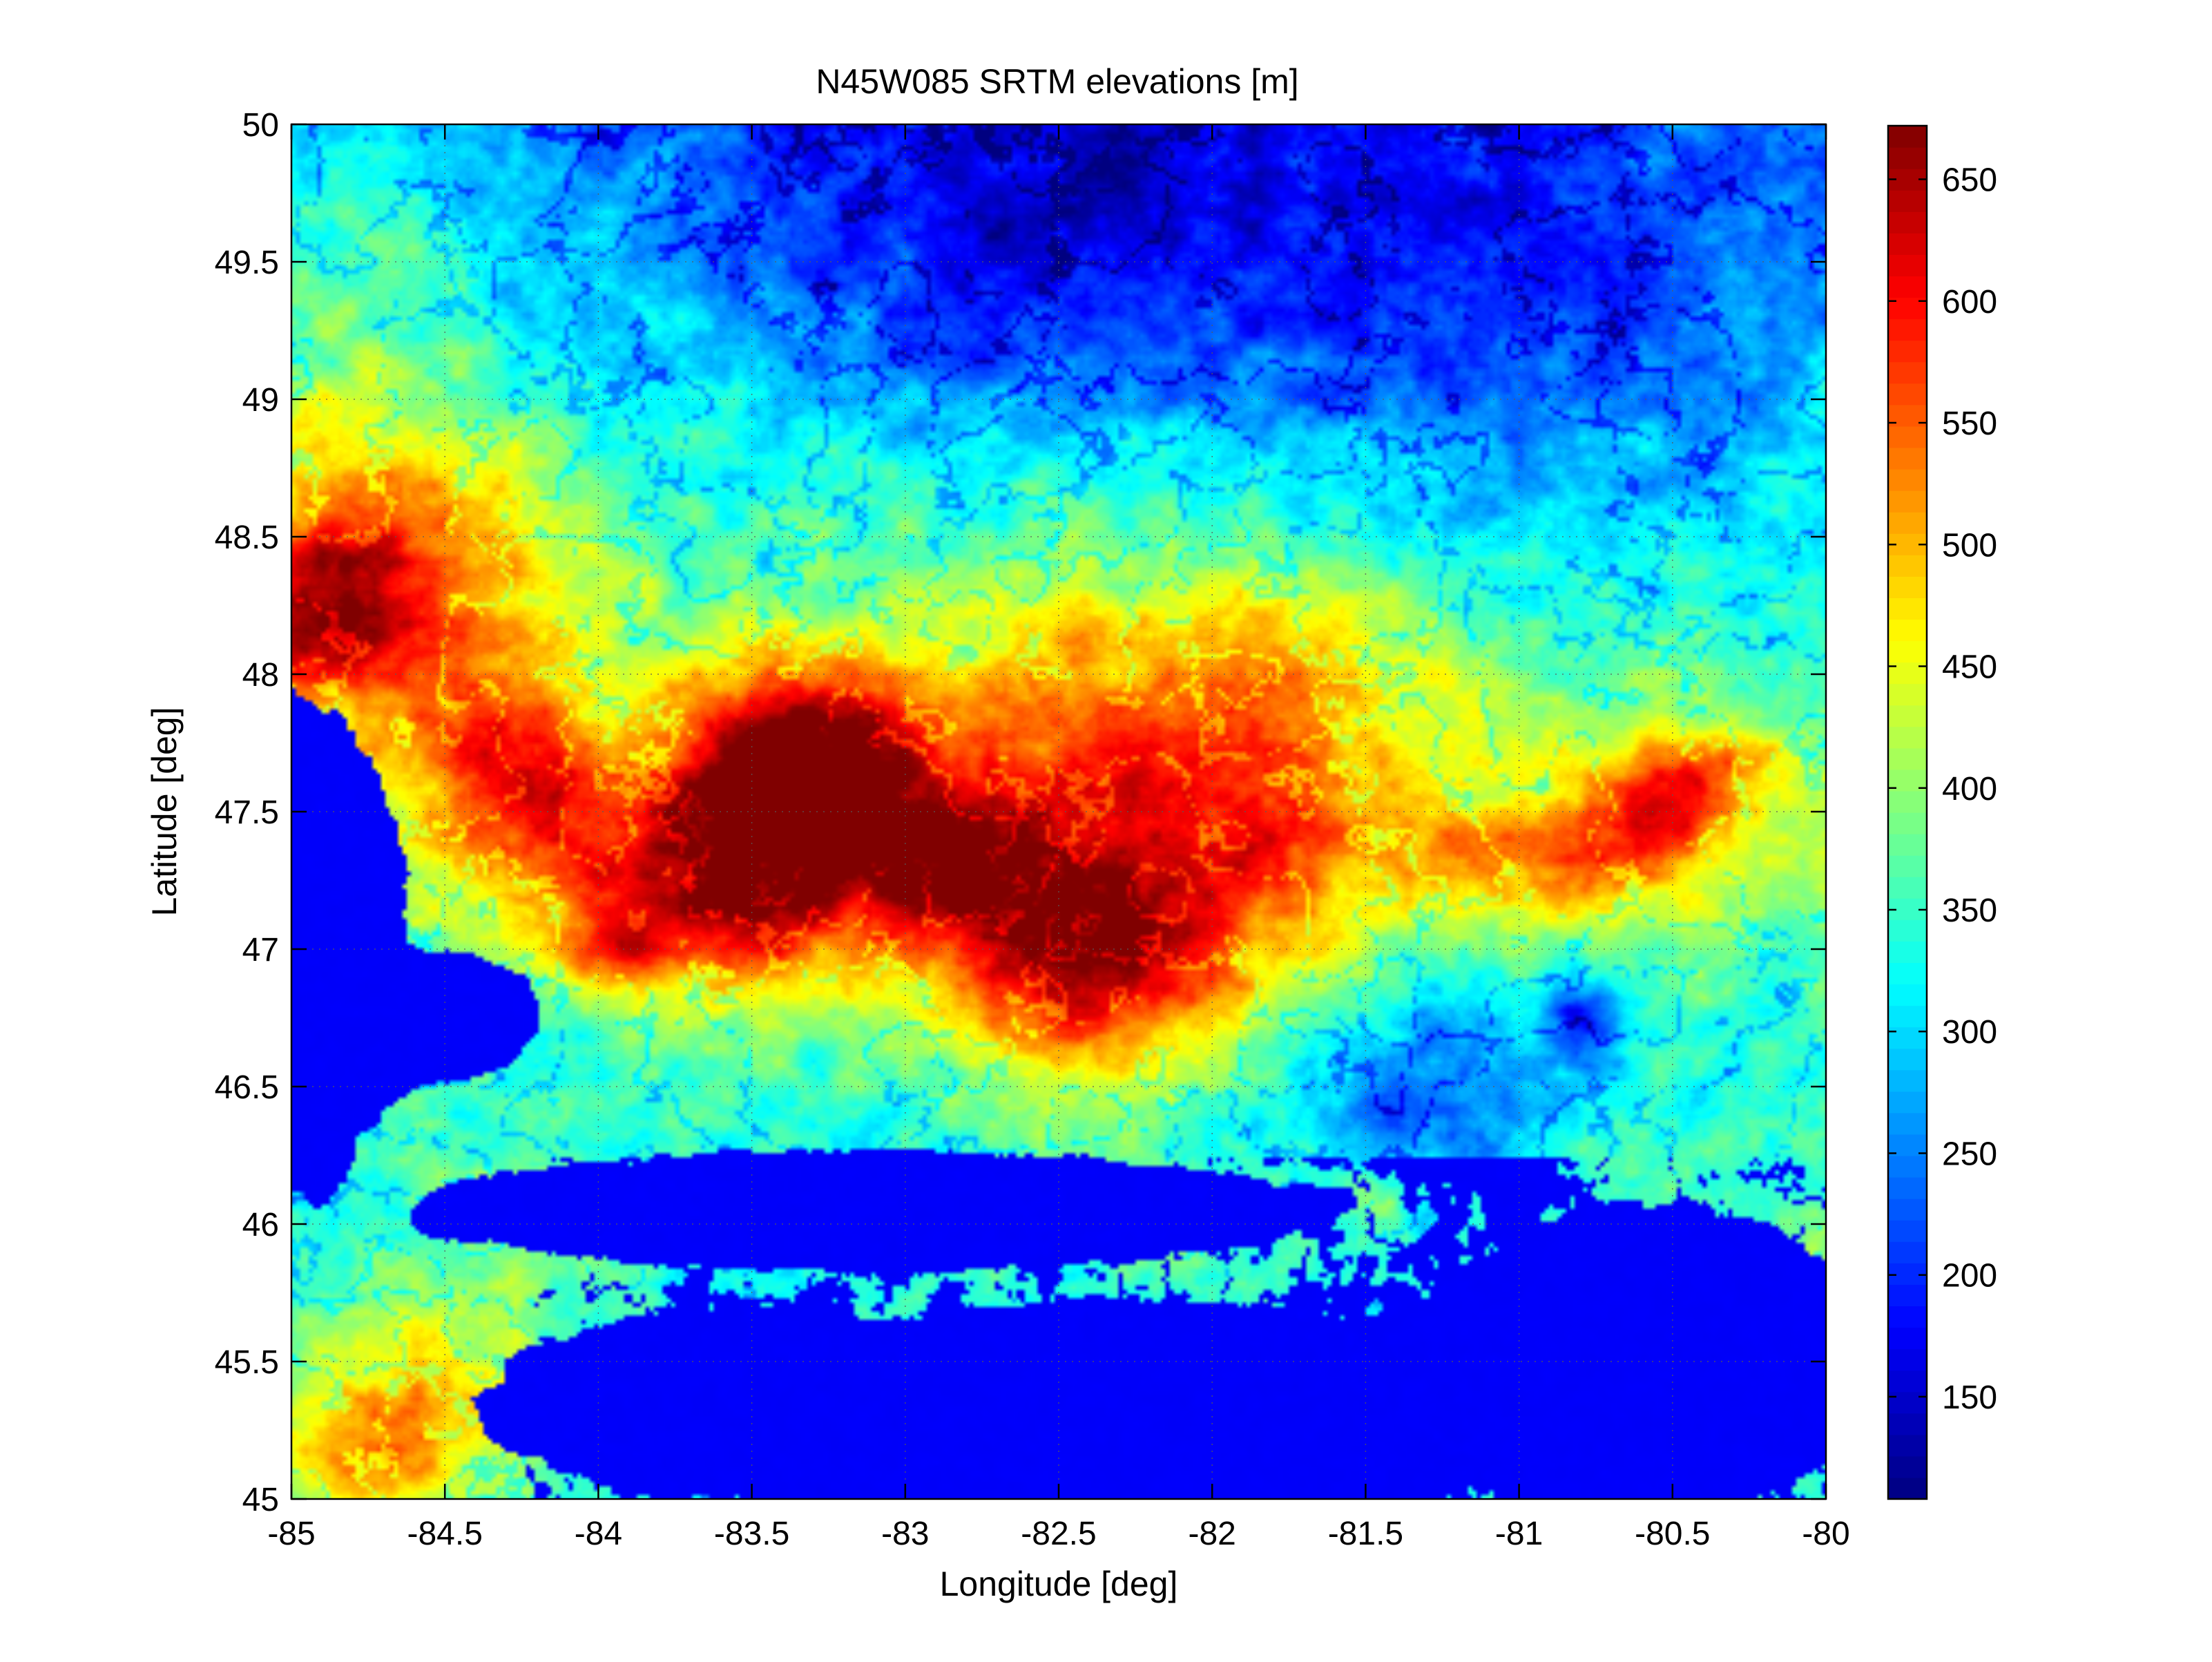 The image size is (2212, 1662). I want to click on colorbar-tick-label: 150, so click(1970, 1397).